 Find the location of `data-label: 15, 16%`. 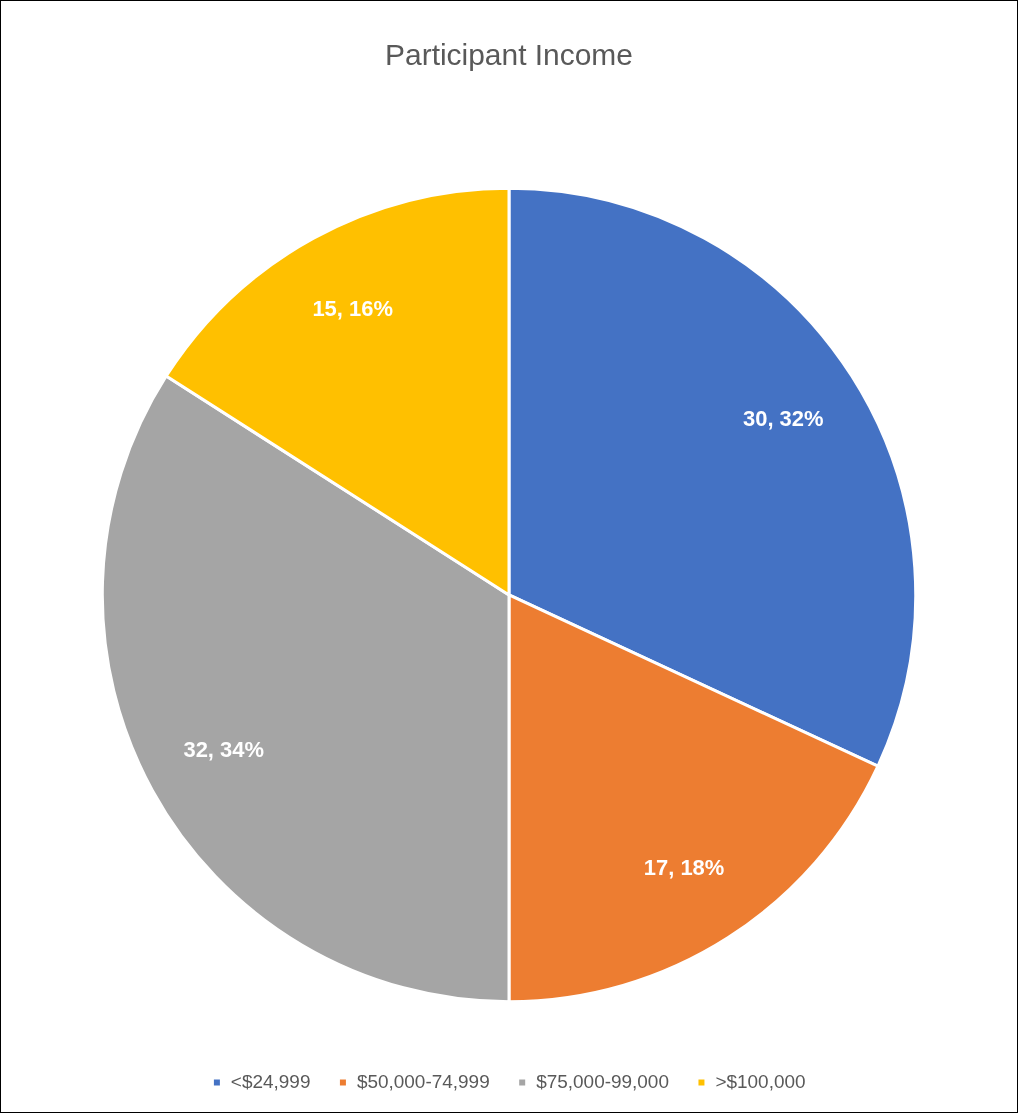

data-label: 15, 16% is located at coordinates (352, 308).